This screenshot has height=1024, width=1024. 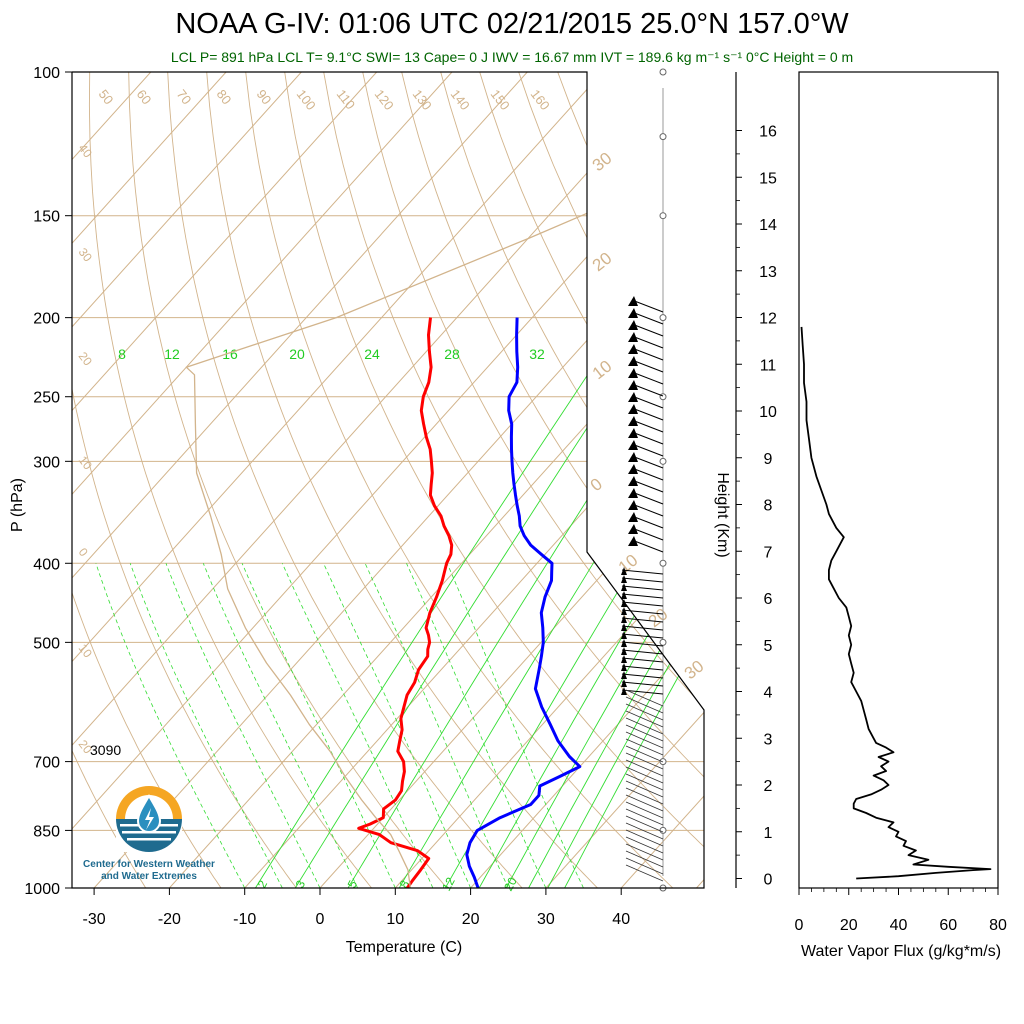 What do you see at coordinates (422, 100) in the screenshot?
I see `upper-isotherm-label: 130` at bounding box center [422, 100].